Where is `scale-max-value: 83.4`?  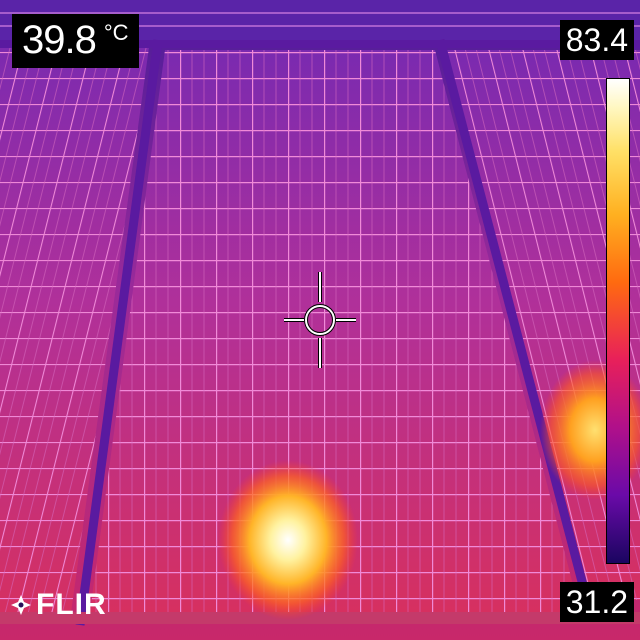
scale-max-value: 83.4 is located at coordinates (596, 40).